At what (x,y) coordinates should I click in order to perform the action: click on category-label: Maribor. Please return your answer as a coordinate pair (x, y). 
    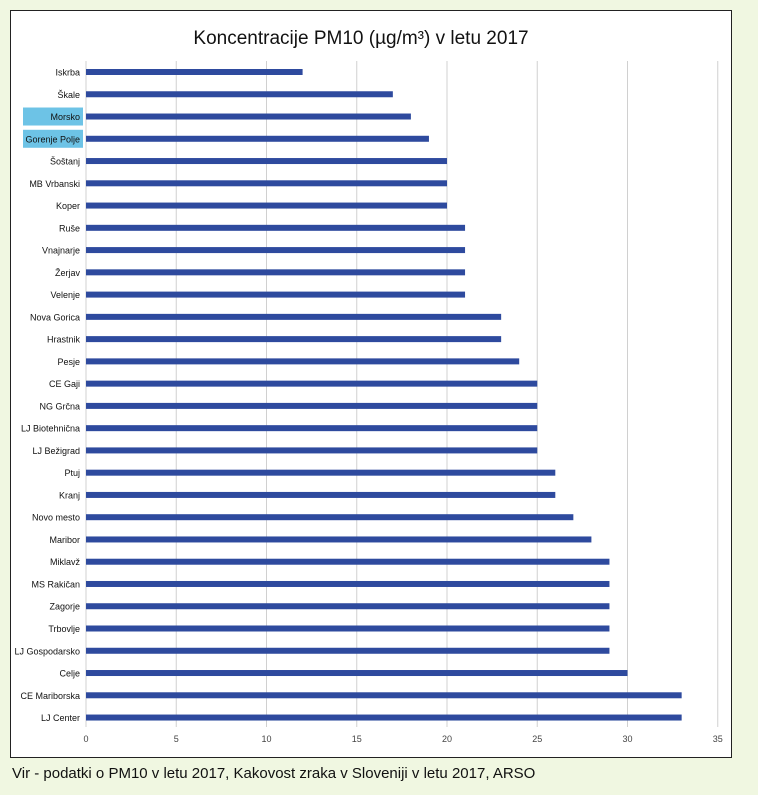
    Looking at the image, I should click on (64, 540).